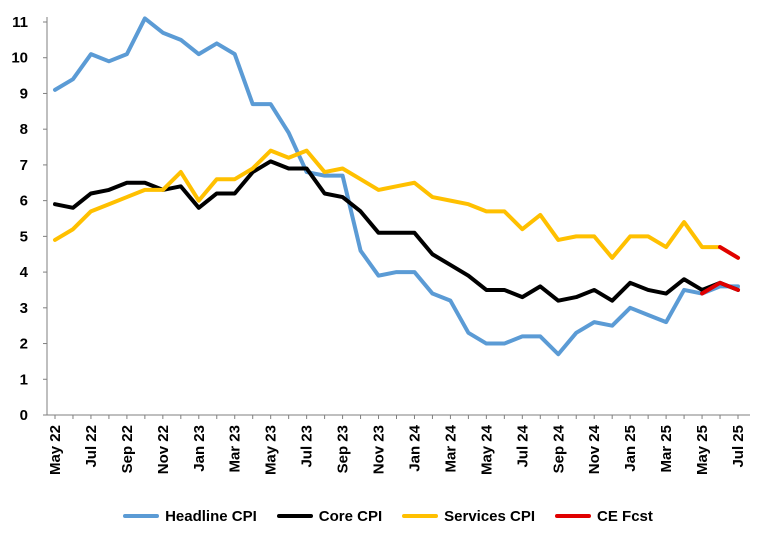 This screenshot has height=542, width=776. What do you see at coordinates (630, 448) in the screenshot?
I see `x-tick-label: Jan 25` at bounding box center [630, 448].